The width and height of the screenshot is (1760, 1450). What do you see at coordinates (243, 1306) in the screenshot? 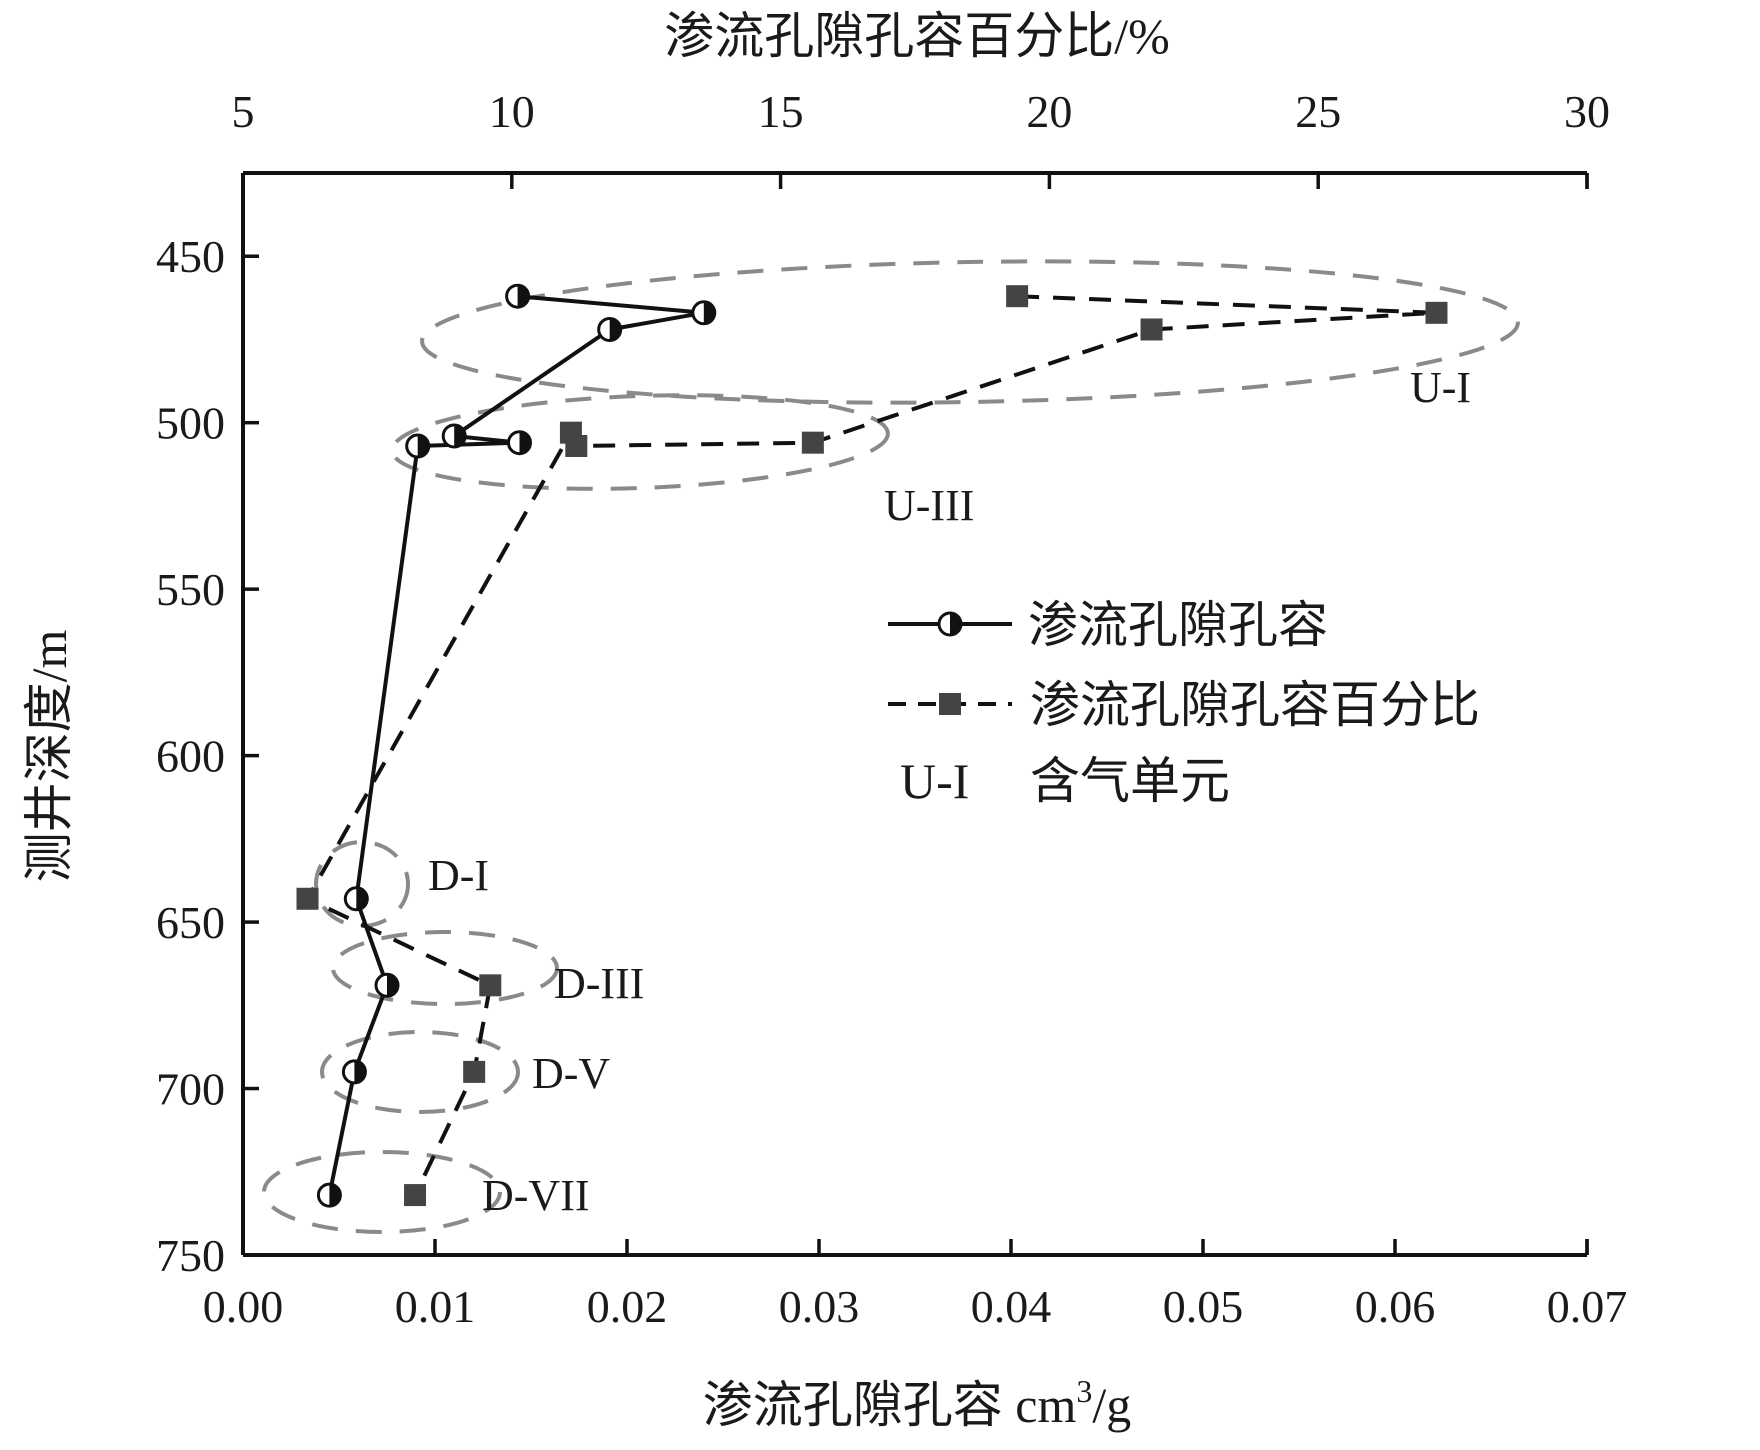
I see `x-bottom-tick-label: 0.00` at bounding box center [243, 1306].